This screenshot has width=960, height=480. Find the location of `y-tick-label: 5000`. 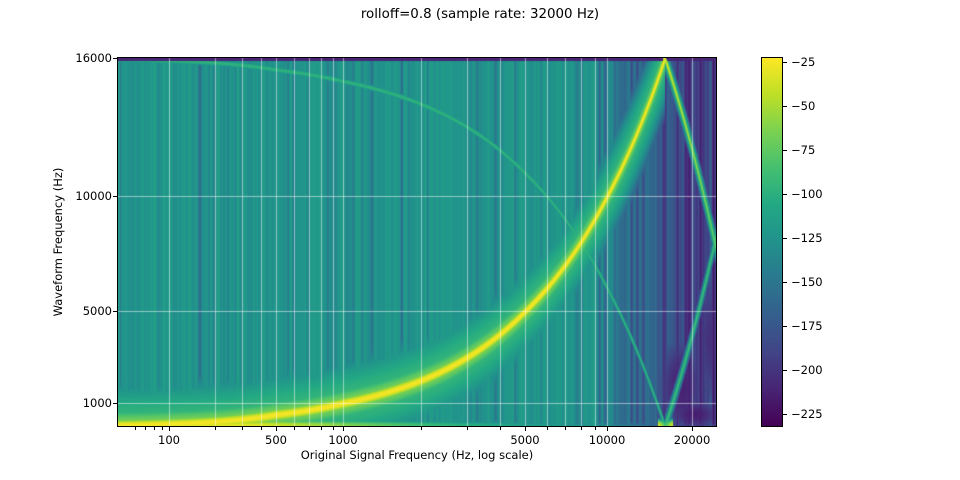

y-tick-label: 5000 is located at coordinates (97, 311).